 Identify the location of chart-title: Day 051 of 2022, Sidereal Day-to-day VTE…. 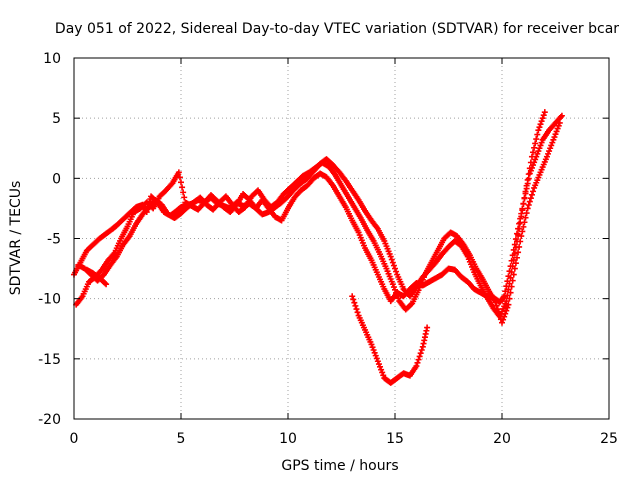
(337, 29).